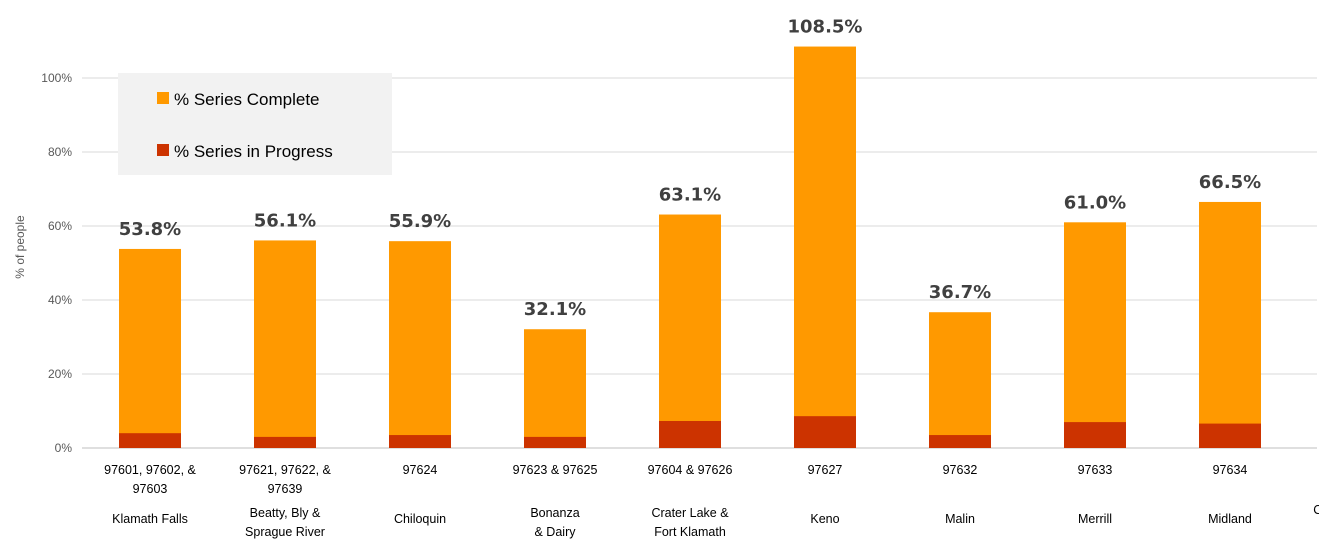  Describe the element at coordinates (163, 150) in the screenshot. I see `legend-swatch-series-in-progress` at that location.